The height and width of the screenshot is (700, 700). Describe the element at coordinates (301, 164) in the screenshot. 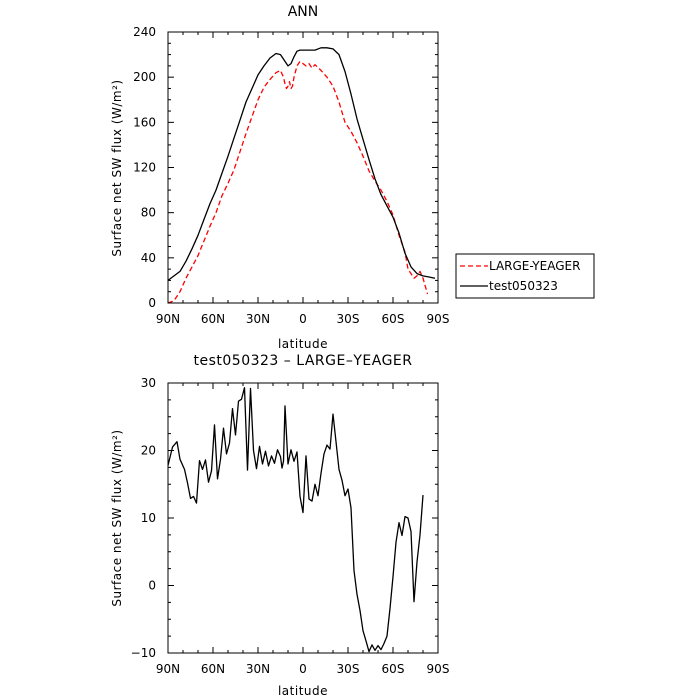

I see `top-series-line-test050323` at that location.